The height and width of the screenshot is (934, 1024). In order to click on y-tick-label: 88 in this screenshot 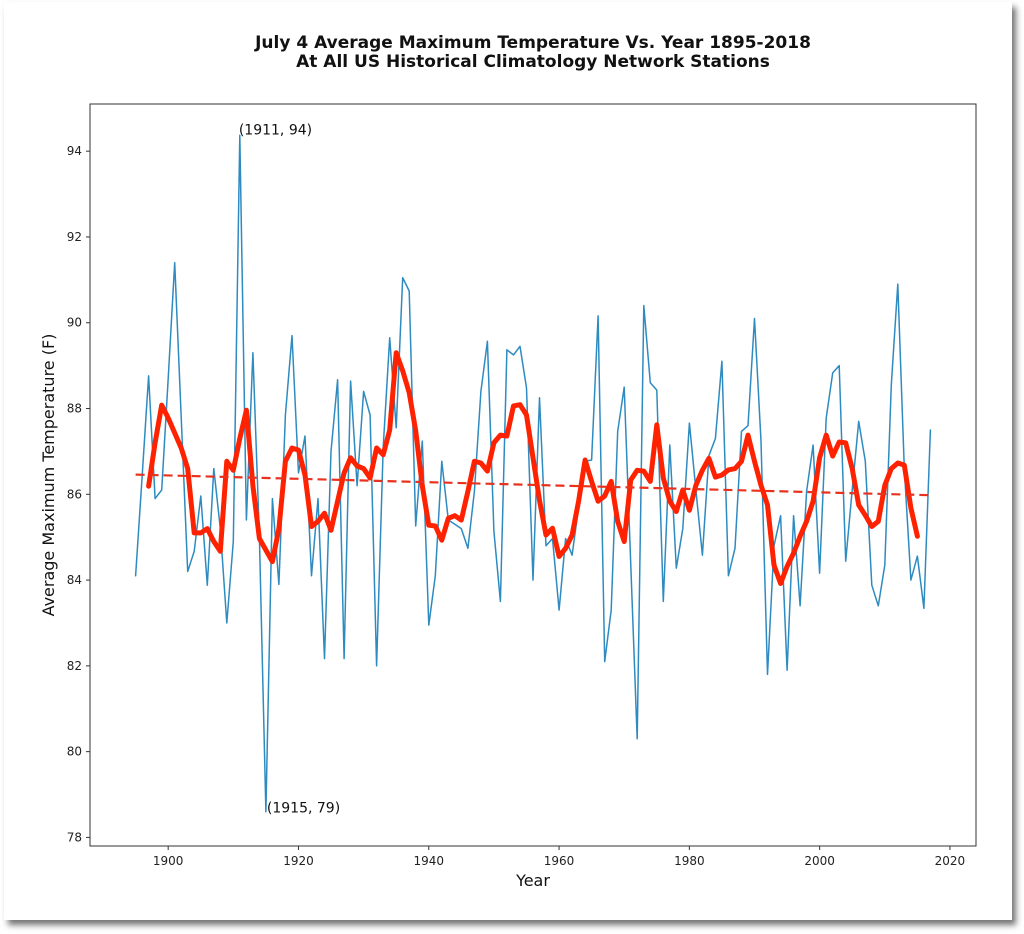, I will do `click(74, 409)`.